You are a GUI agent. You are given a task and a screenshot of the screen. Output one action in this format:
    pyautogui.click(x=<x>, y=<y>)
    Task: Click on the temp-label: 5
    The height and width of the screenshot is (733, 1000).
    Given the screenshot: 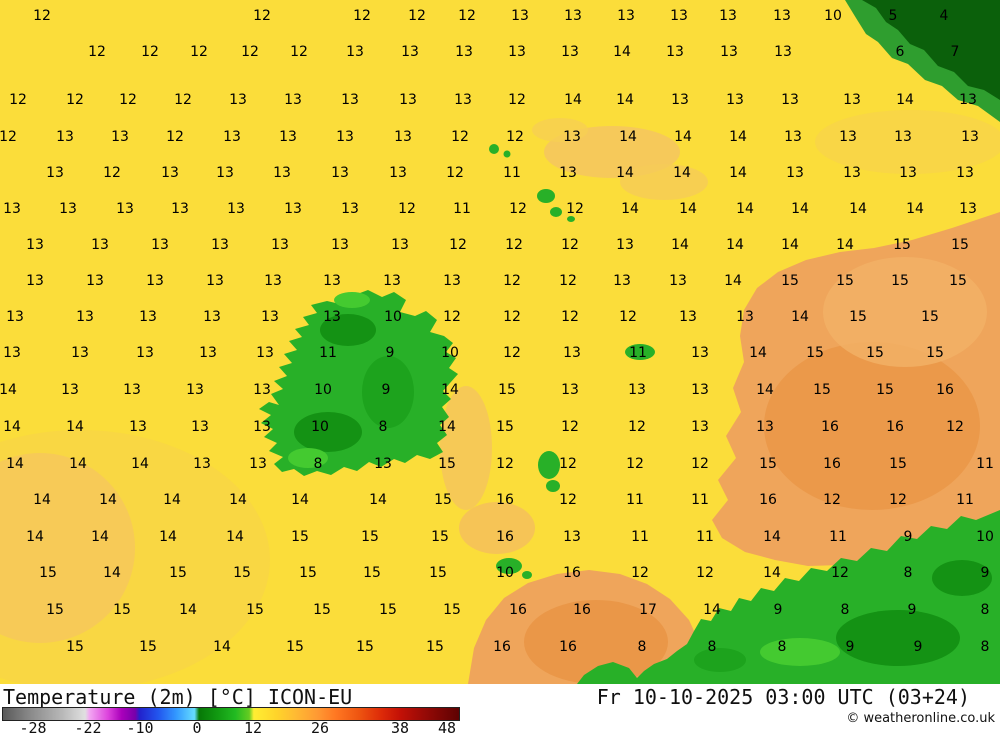 What is the action you would take?
    pyautogui.click(x=893, y=16)
    